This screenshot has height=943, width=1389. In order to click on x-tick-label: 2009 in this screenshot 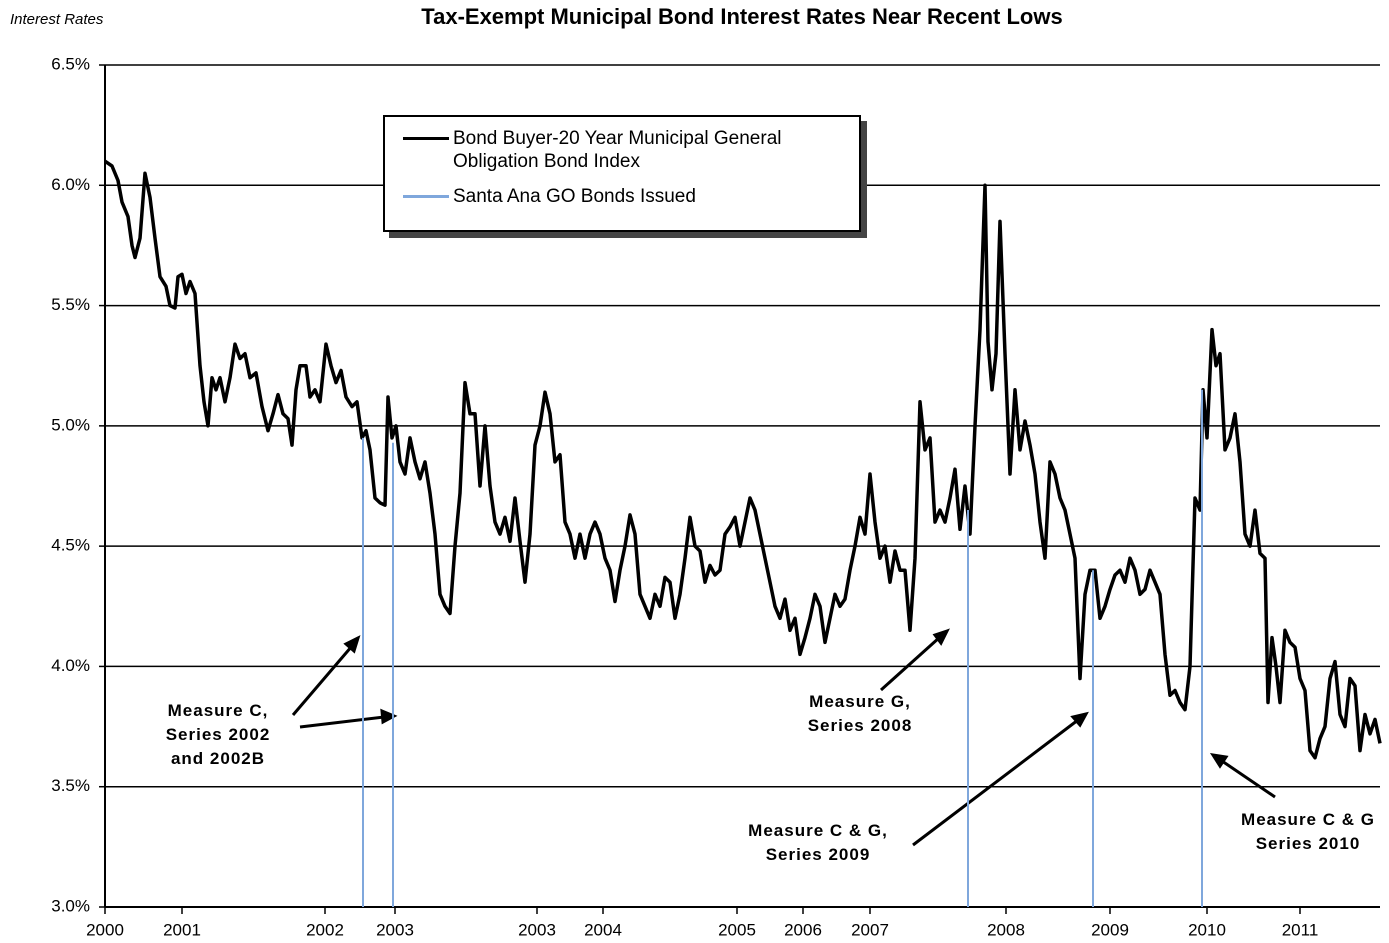, I will do `click(1110, 929)`.